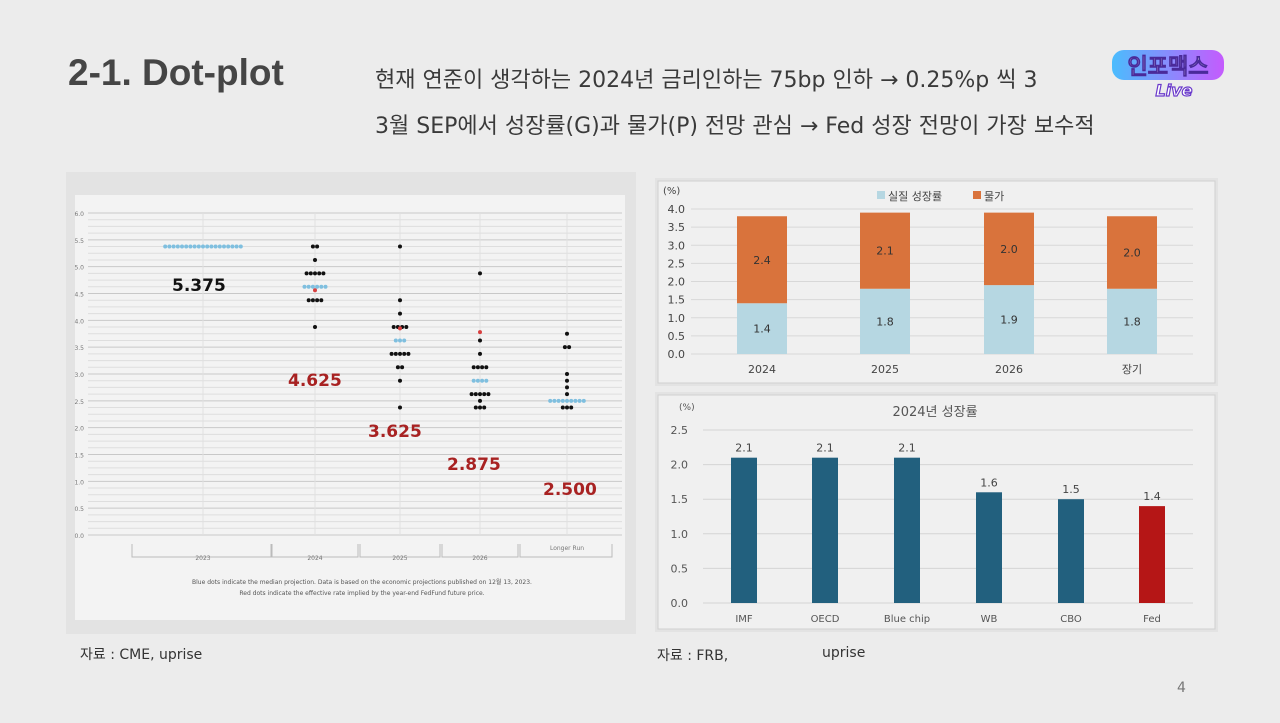  What do you see at coordinates (680, 430) in the screenshot?
I see `y-tick-label: 2.5` at bounding box center [680, 430].